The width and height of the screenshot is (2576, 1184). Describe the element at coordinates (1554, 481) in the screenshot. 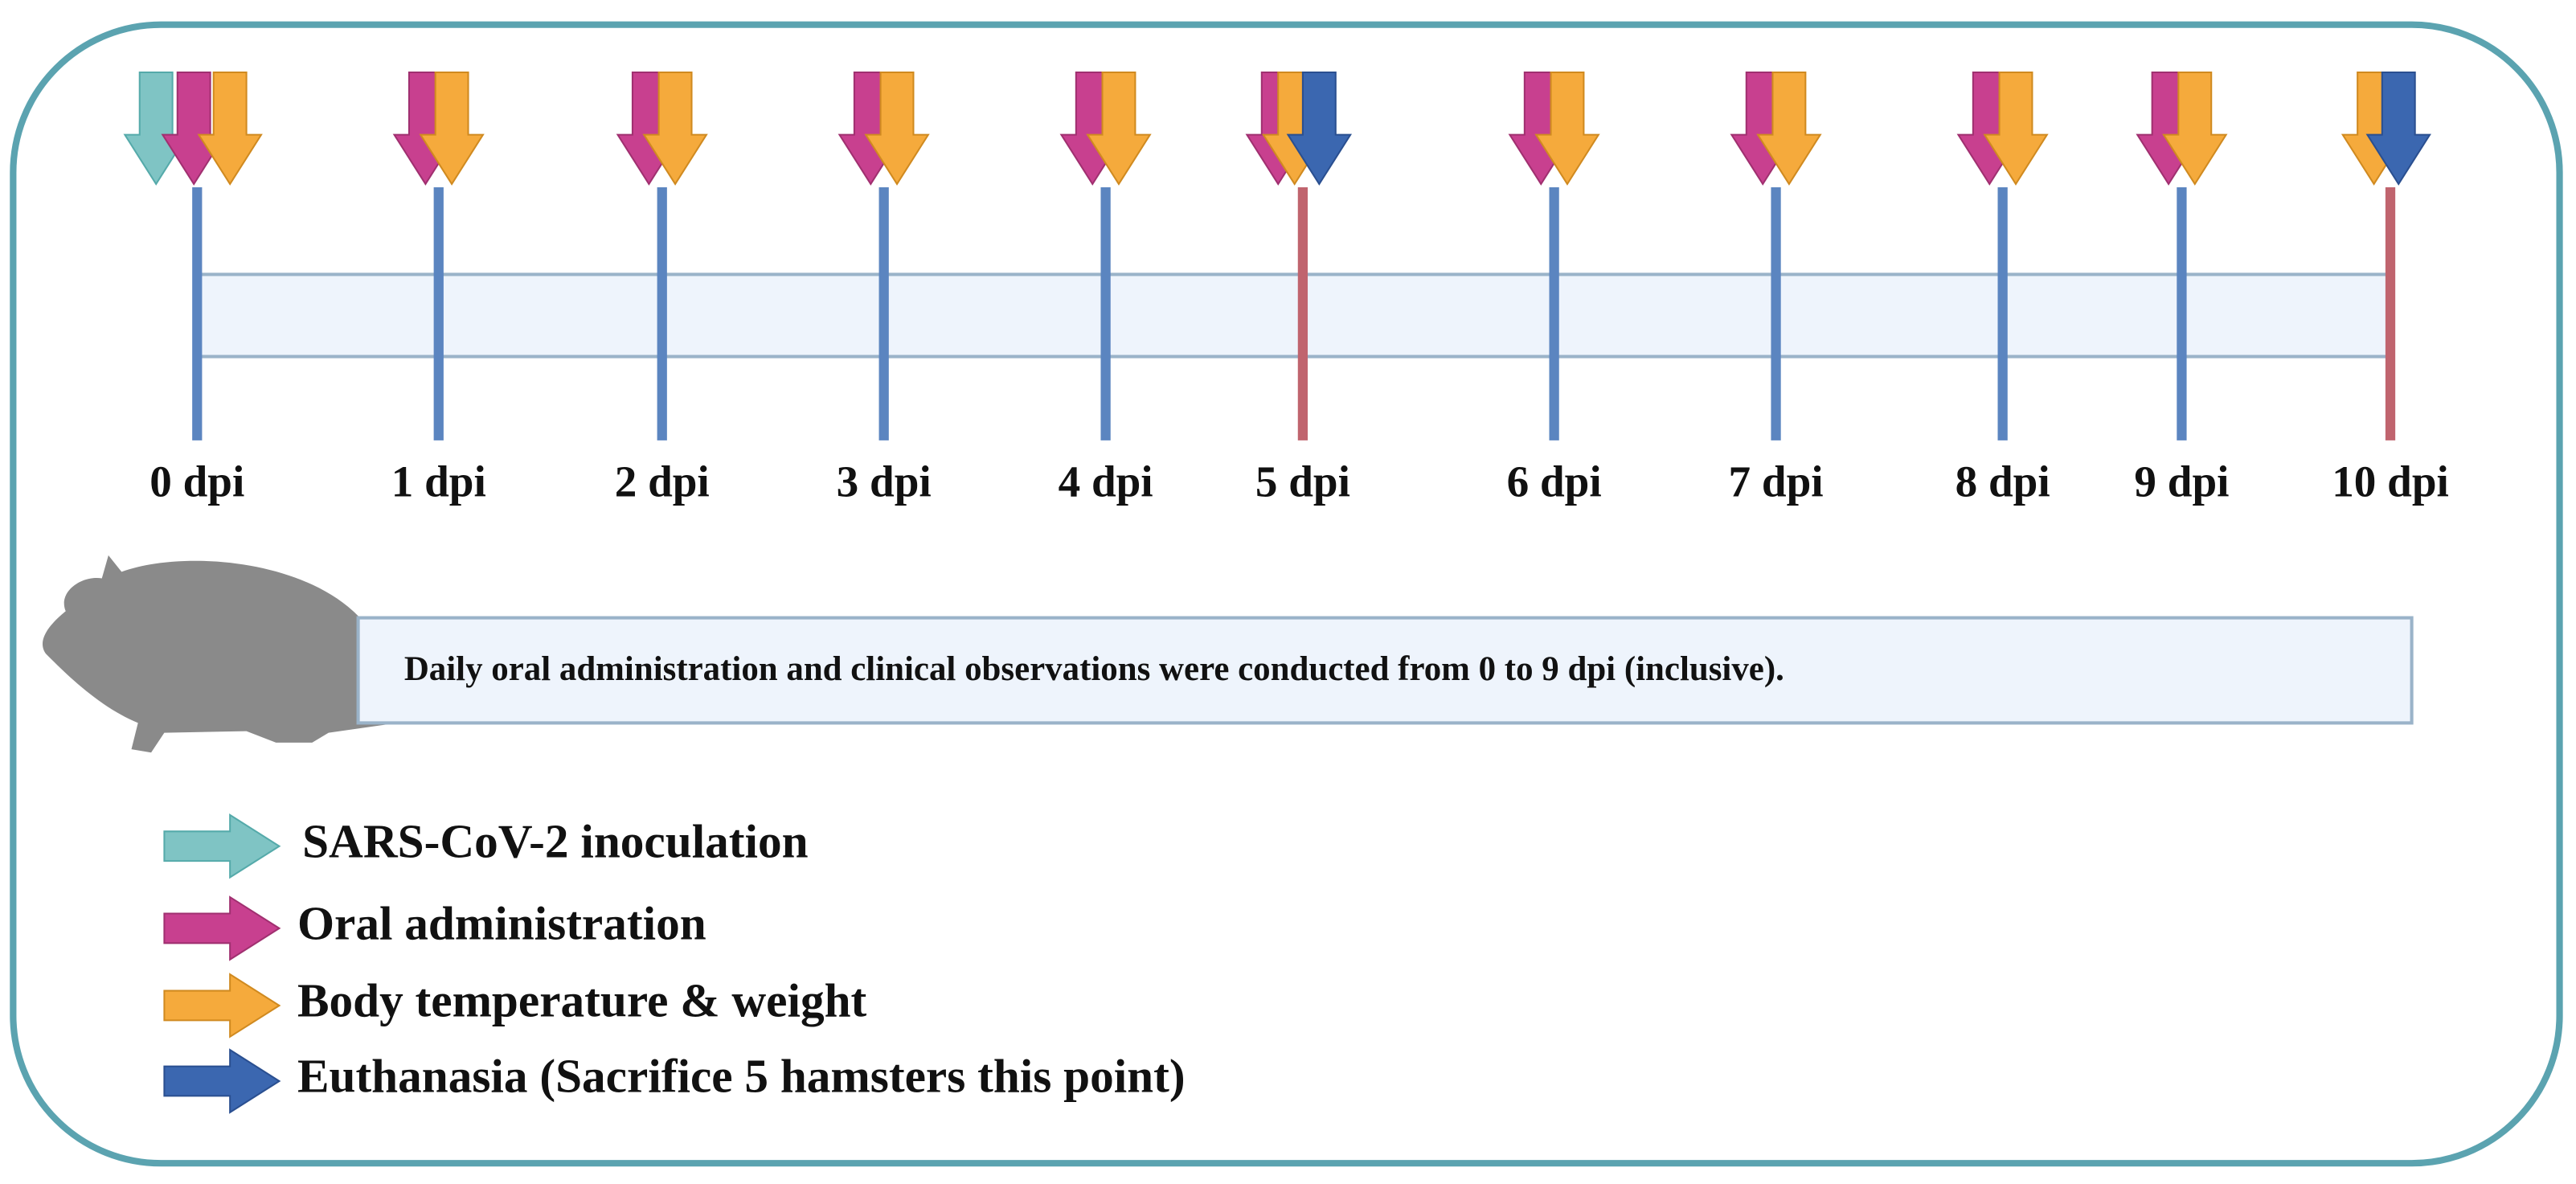

I see `timepoint-label: 6 dpi` at that location.